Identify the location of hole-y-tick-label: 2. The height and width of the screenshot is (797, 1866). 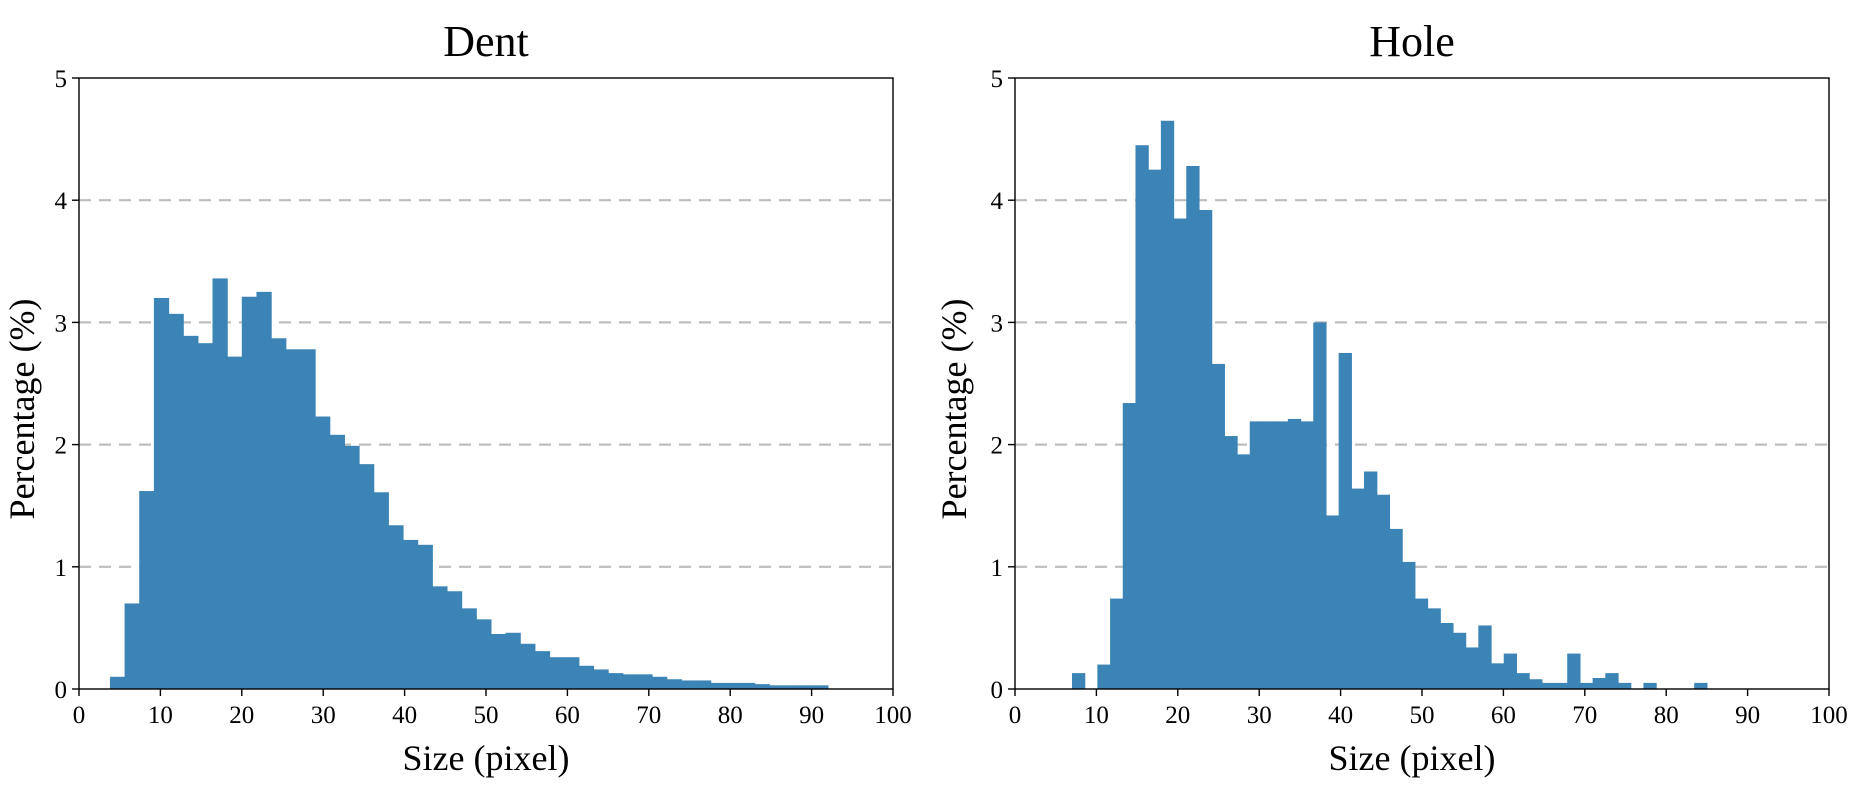
(997, 446).